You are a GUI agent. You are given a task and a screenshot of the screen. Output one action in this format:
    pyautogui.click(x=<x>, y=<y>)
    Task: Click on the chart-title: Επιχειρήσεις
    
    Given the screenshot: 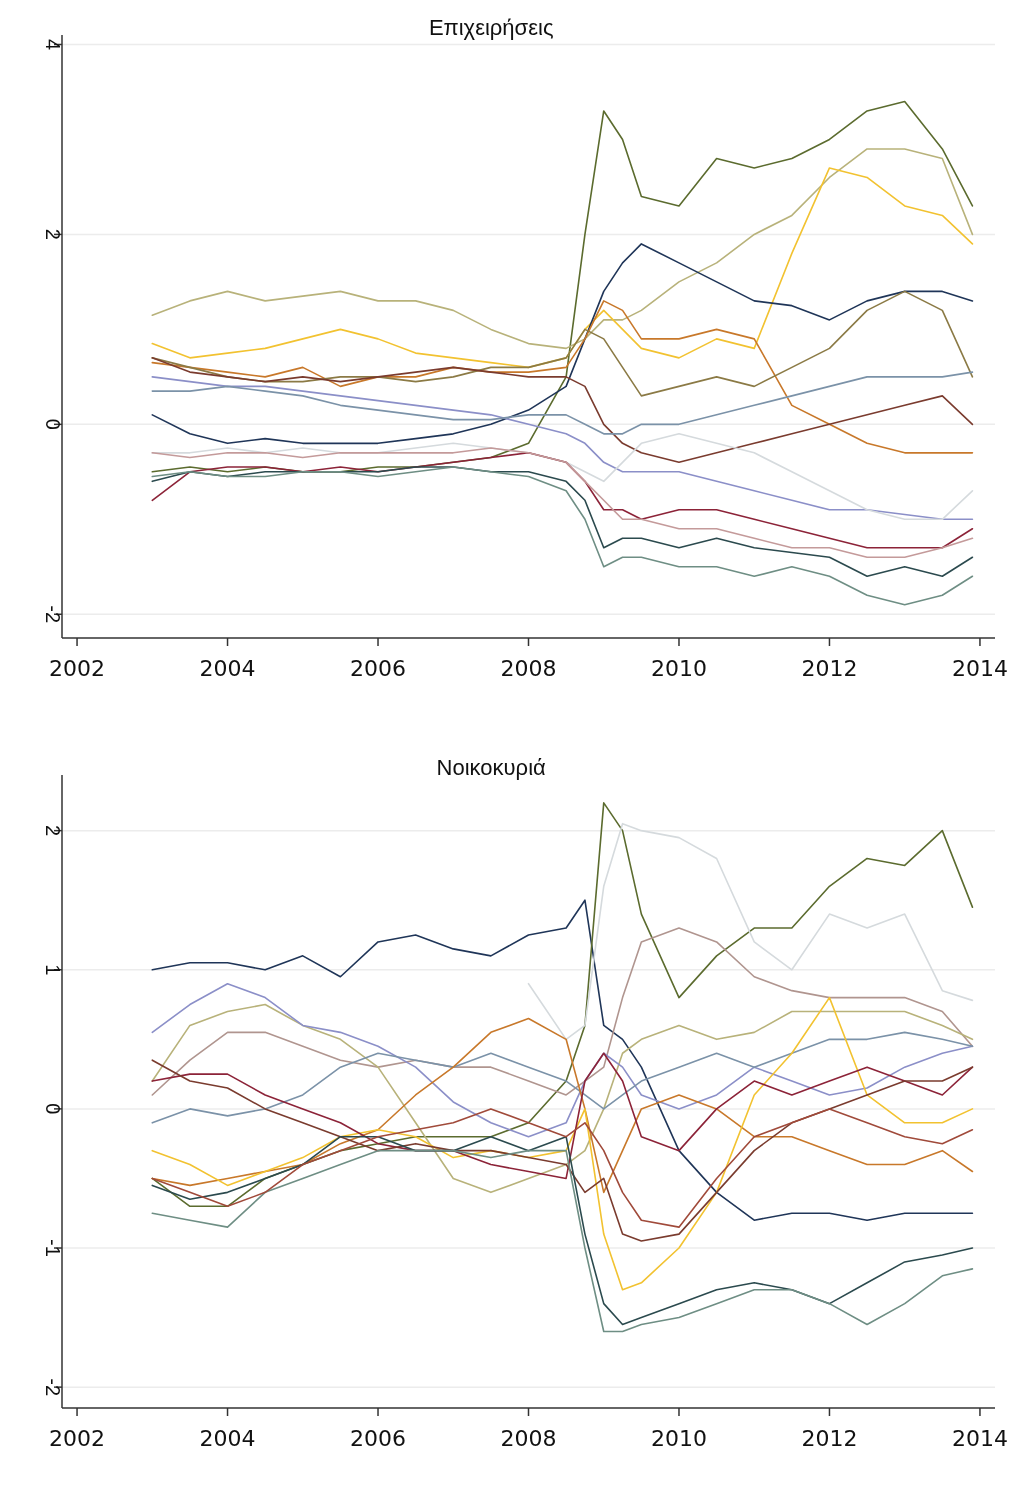 What is the action you would take?
    pyautogui.click(x=491, y=27)
    